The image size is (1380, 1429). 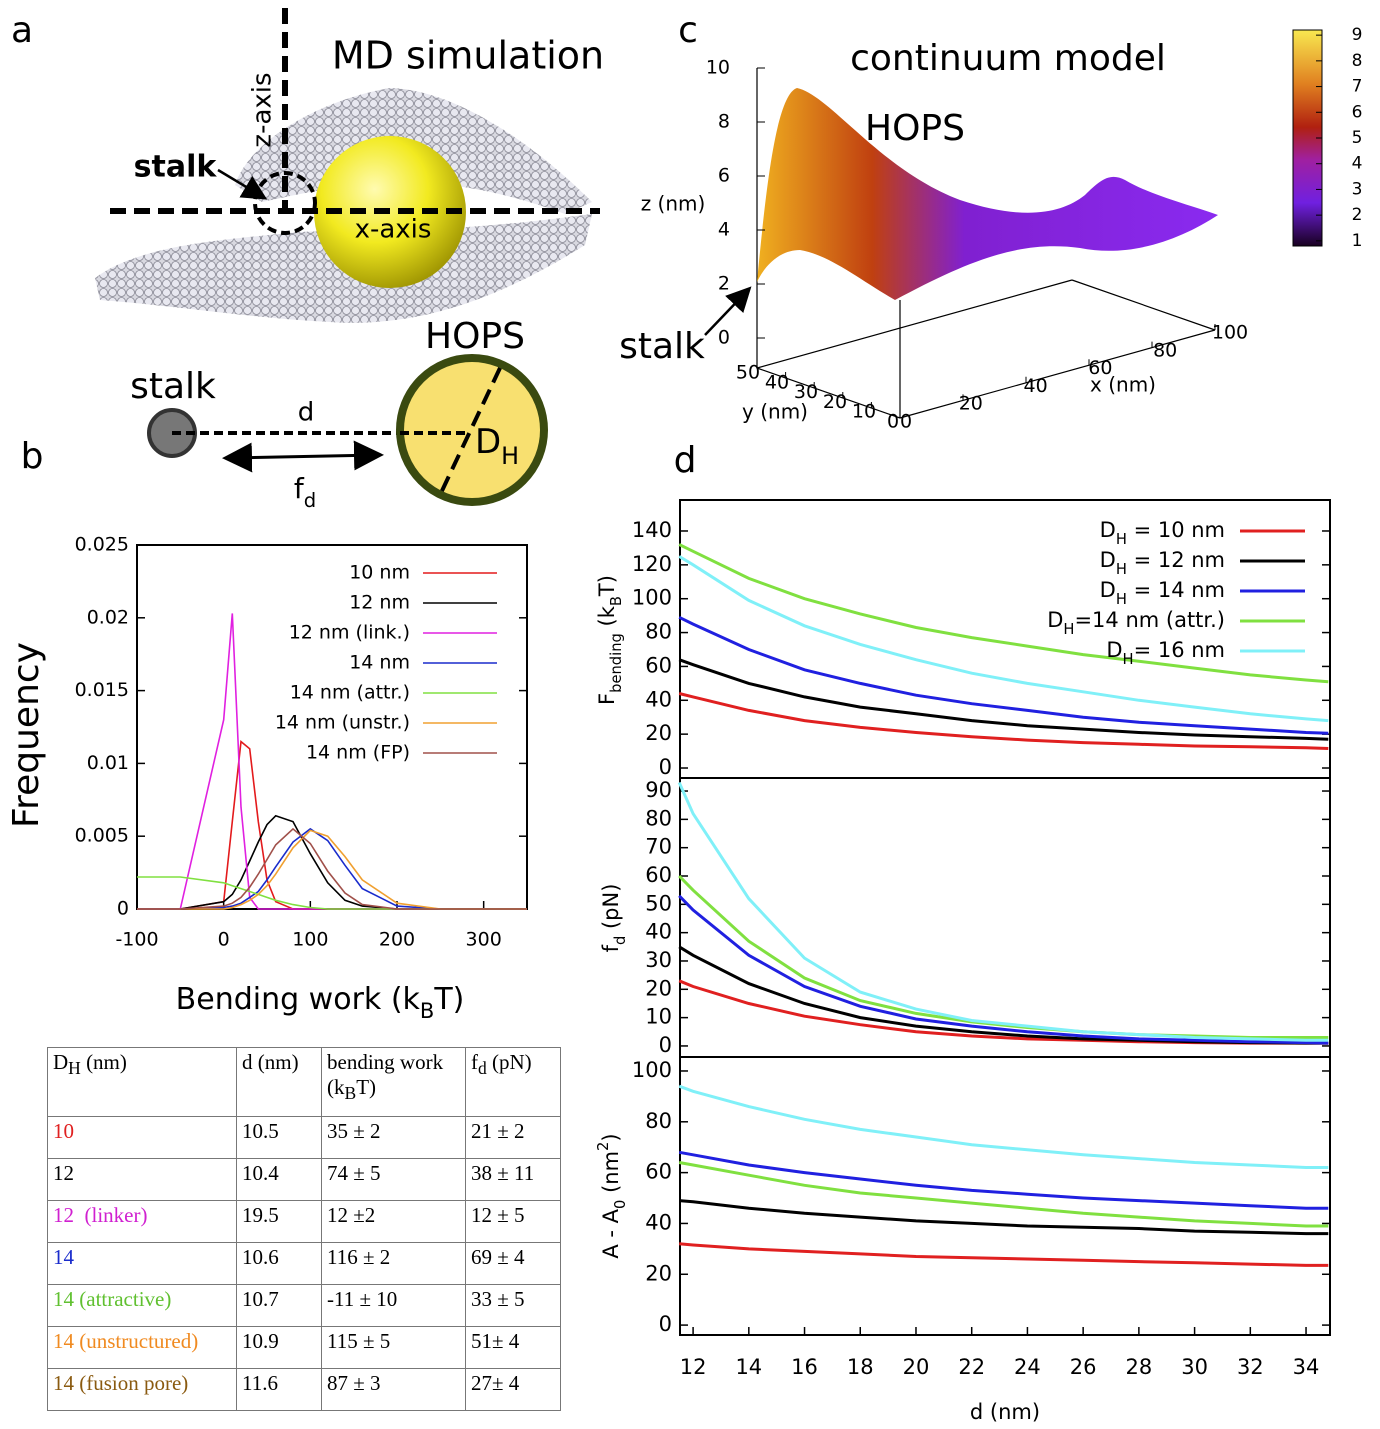 I want to click on y-tick-label: 120, so click(x=652, y=564).